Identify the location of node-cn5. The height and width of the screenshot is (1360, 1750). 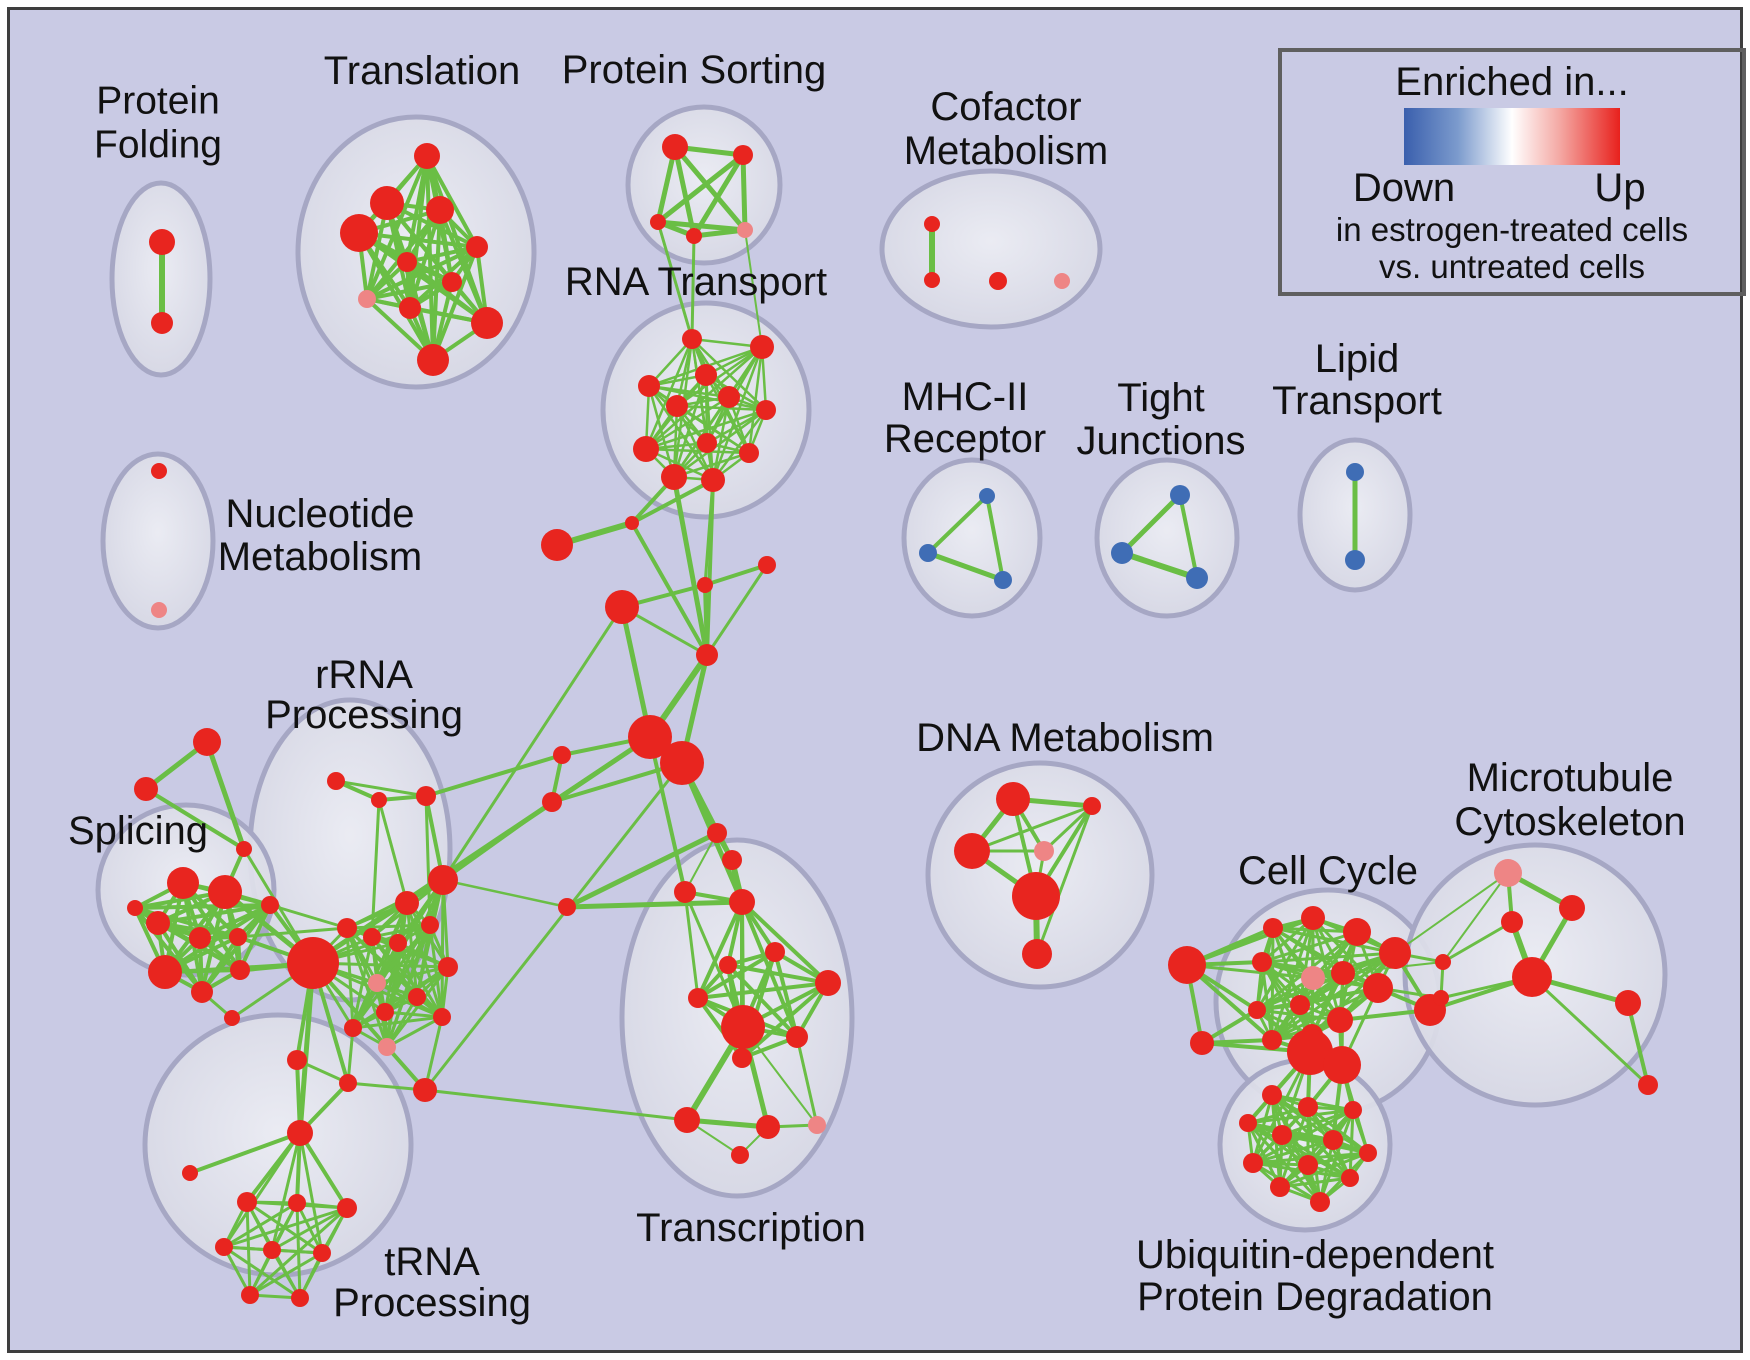
(682, 763).